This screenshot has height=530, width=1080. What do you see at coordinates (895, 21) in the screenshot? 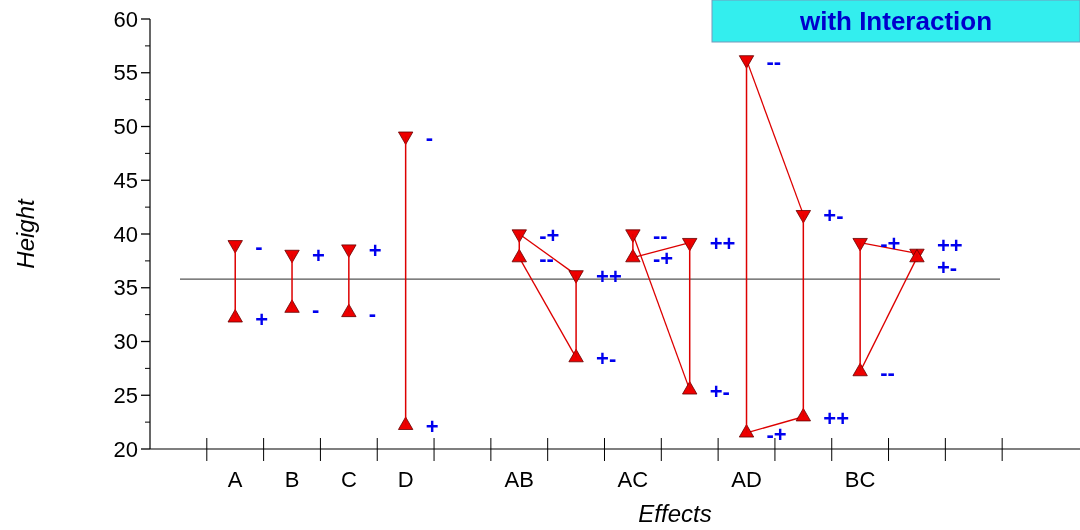
I see `chart-title: with Interaction` at bounding box center [895, 21].